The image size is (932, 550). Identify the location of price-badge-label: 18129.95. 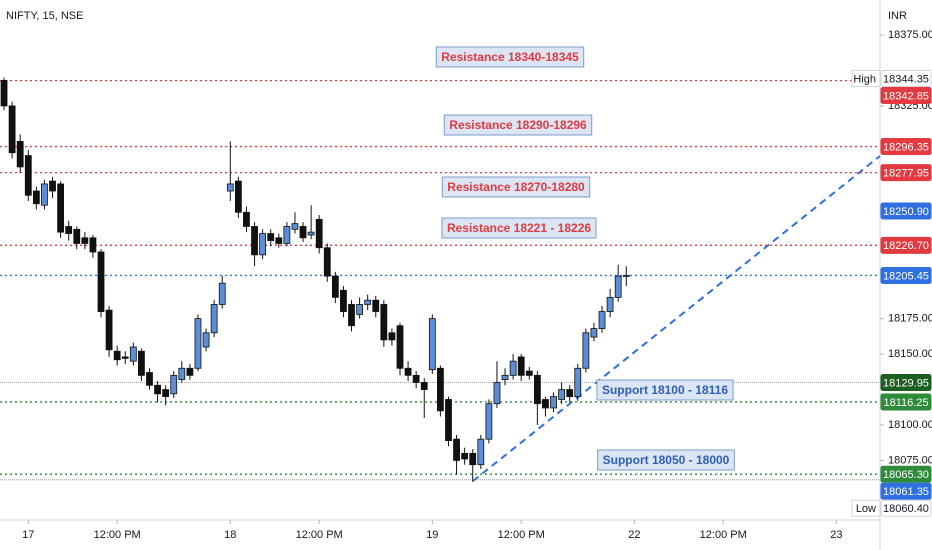
(906, 383).